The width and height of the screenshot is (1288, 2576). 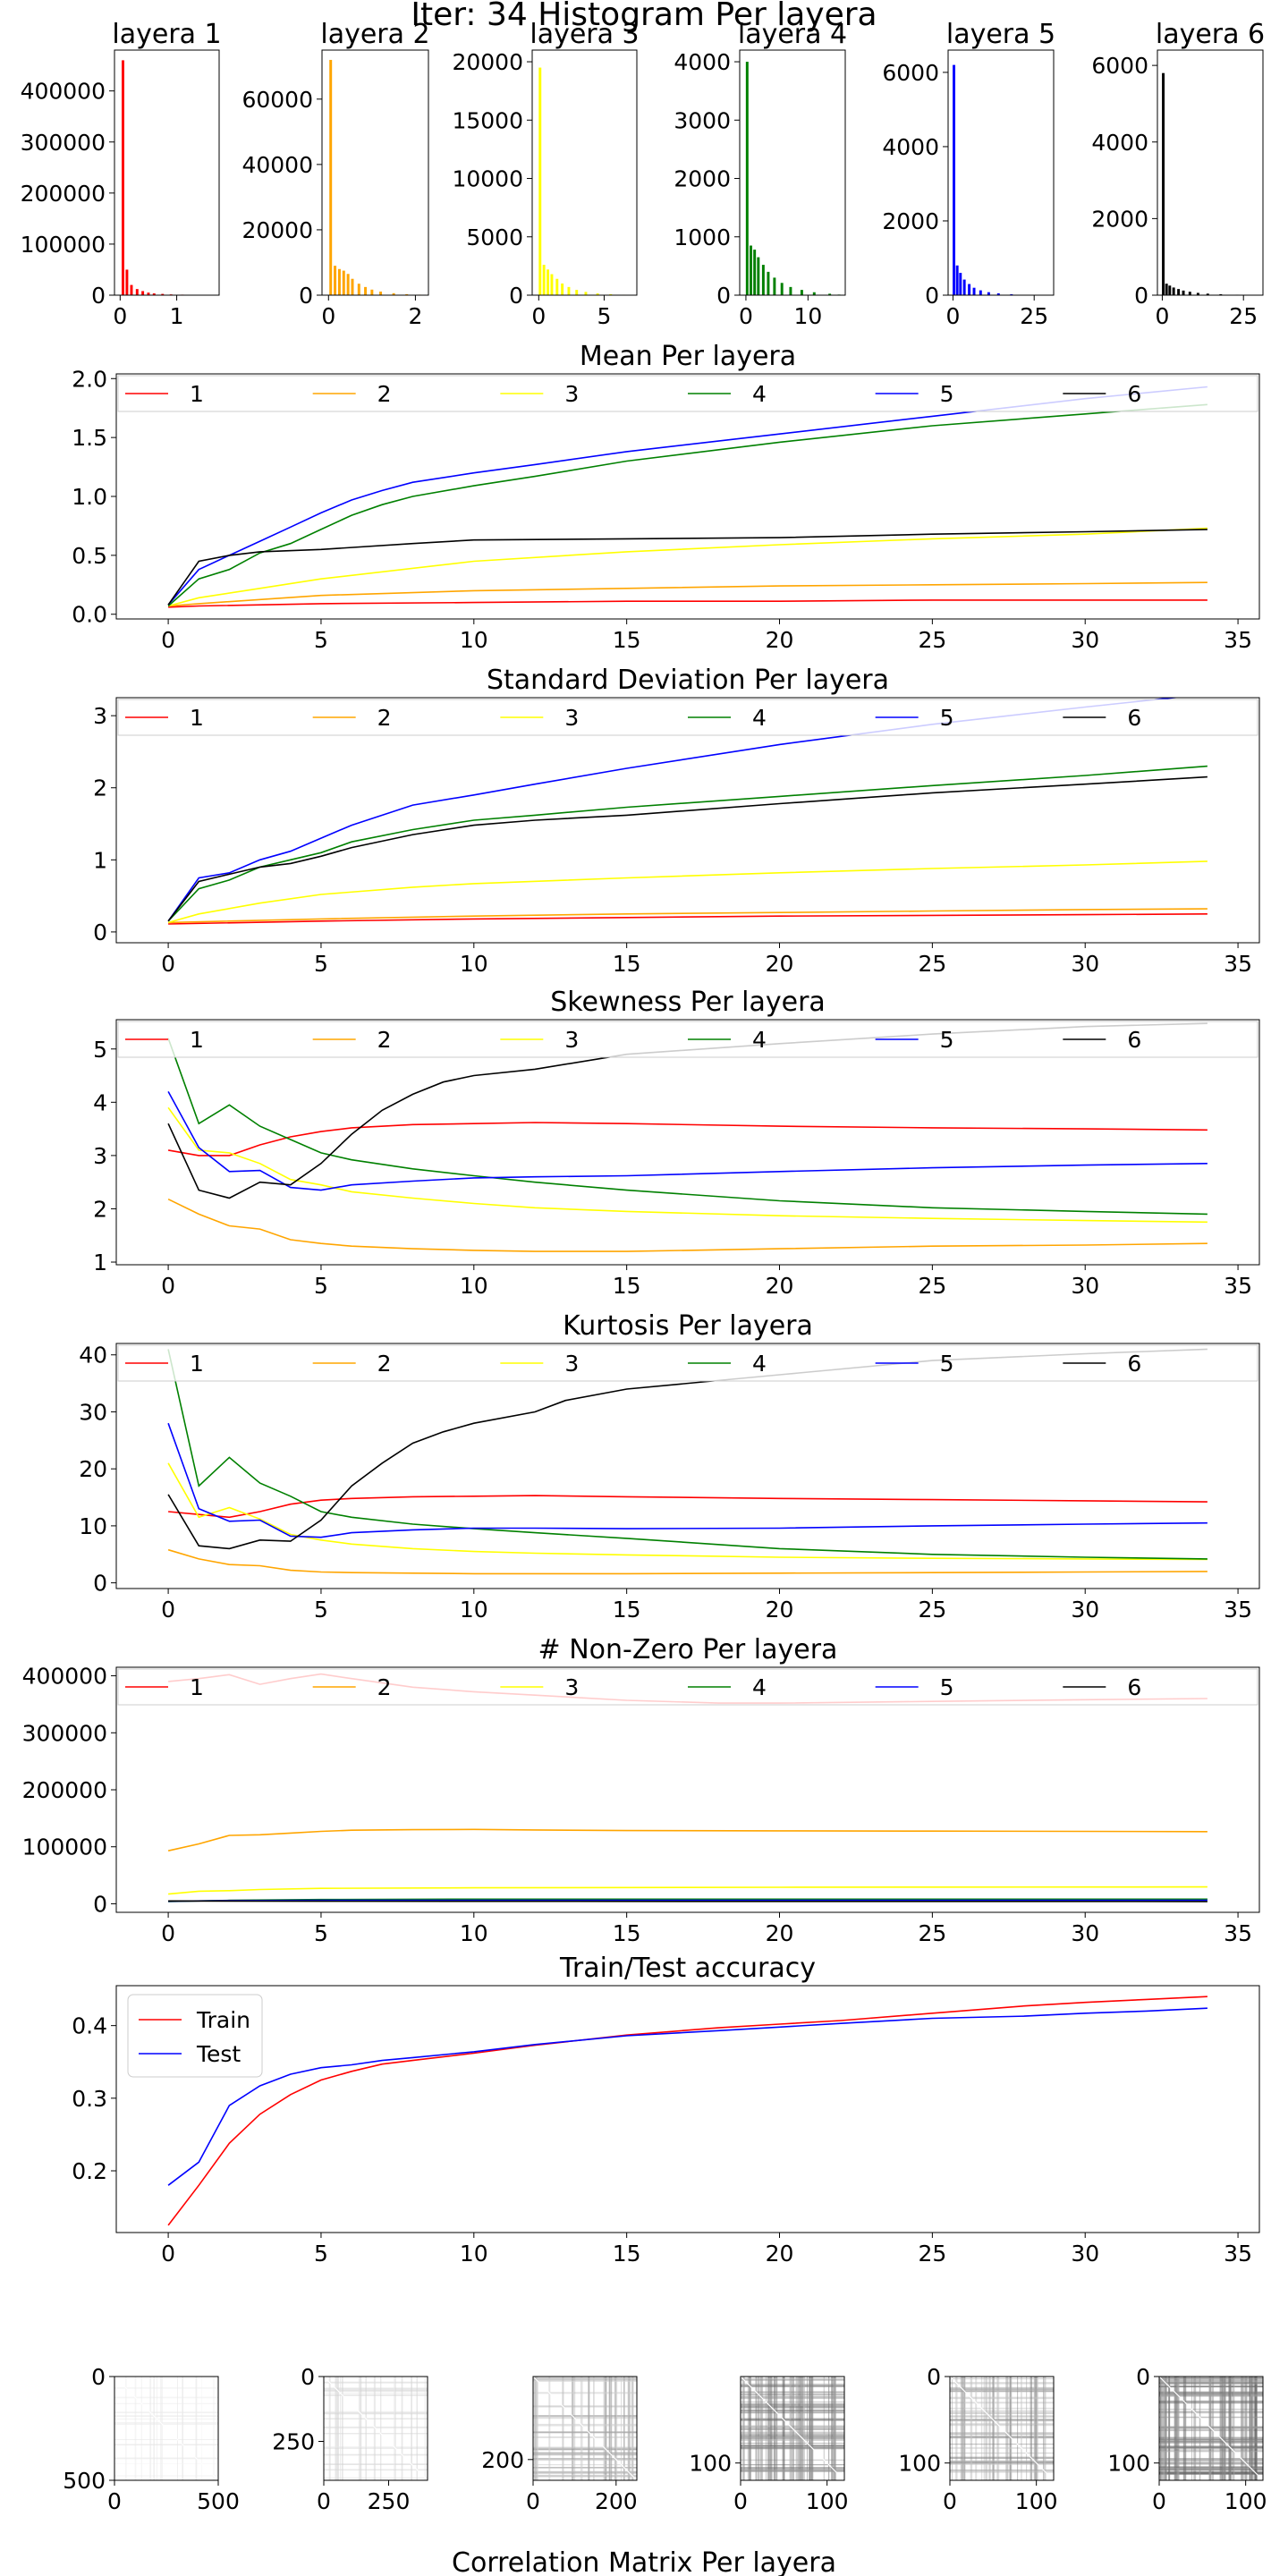 I want to click on legend: 1 2 3 4 5 6, so click(x=687, y=1687).